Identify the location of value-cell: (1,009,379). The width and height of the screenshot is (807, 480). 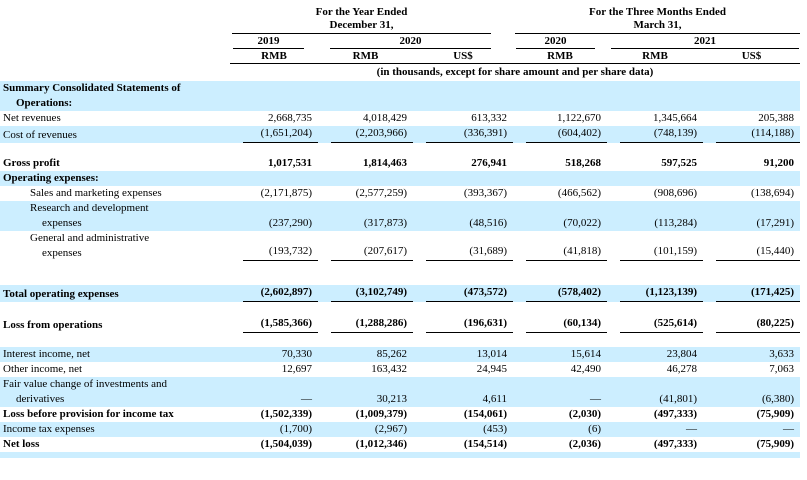
(365, 414).